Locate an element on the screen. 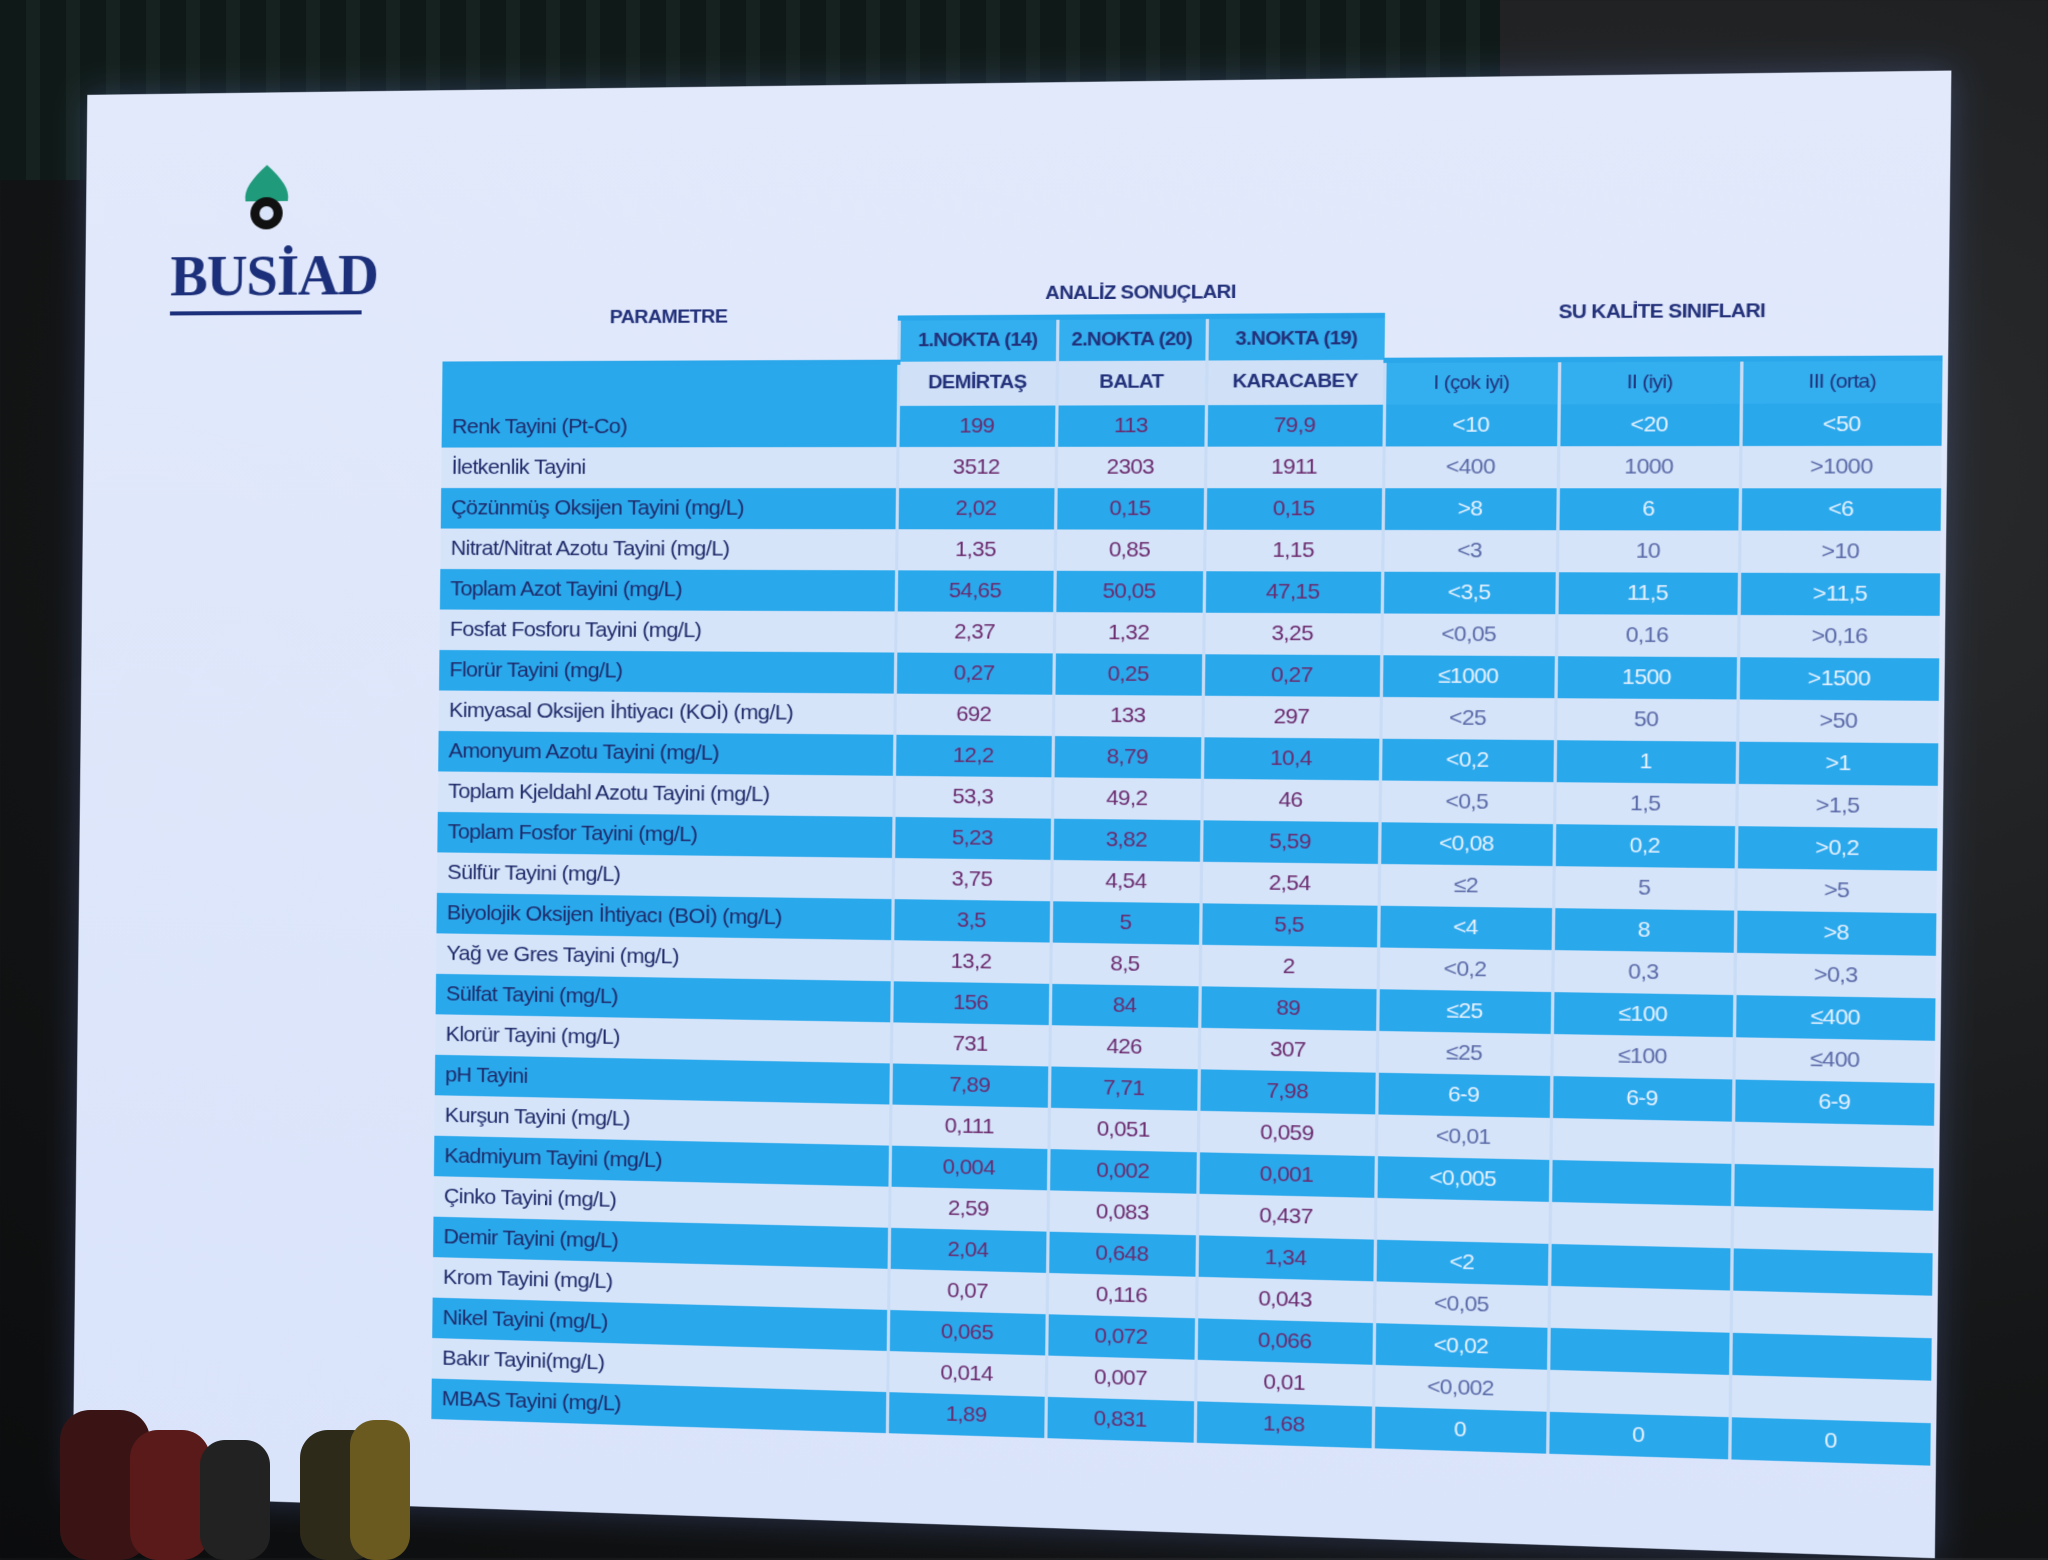  value-cell: 2,02 is located at coordinates (976, 508).